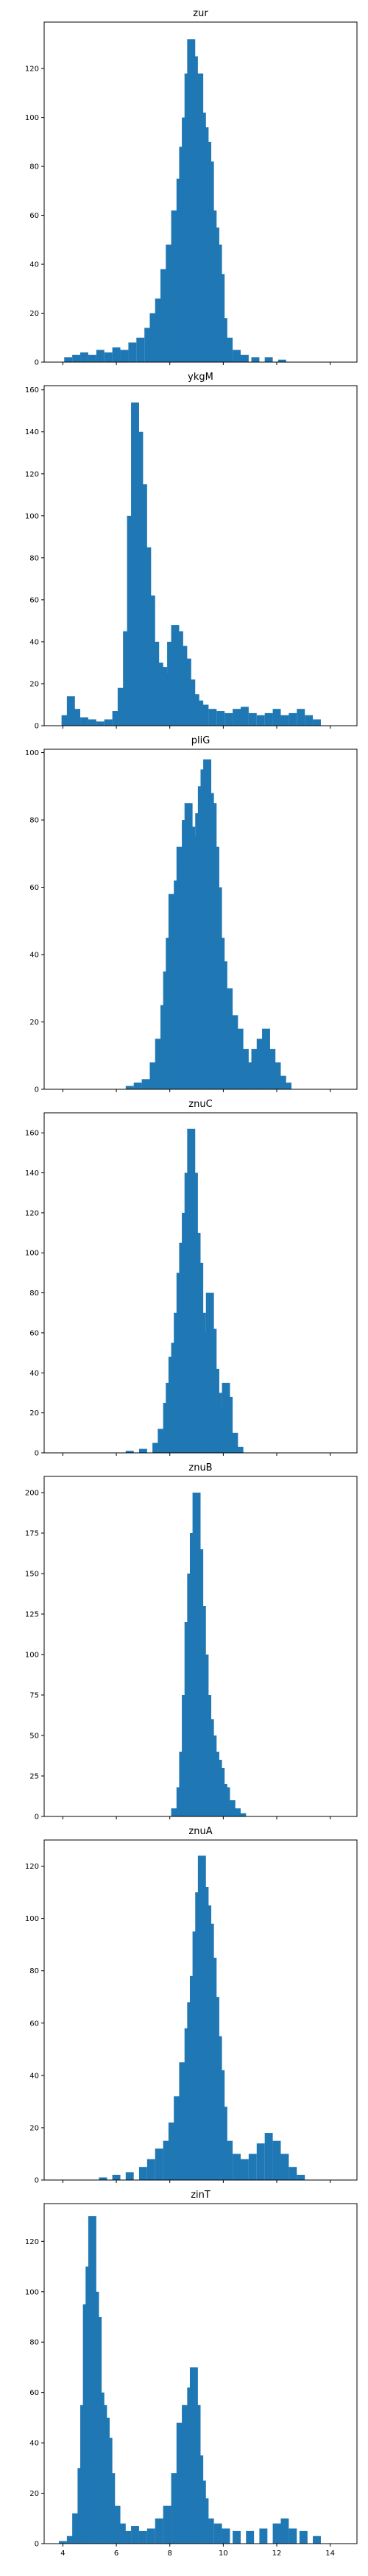 The width and height of the screenshot is (368, 2576). Describe the element at coordinates (34, 1696) in the screenshot. I see `y-tick-label: 75` at that location.